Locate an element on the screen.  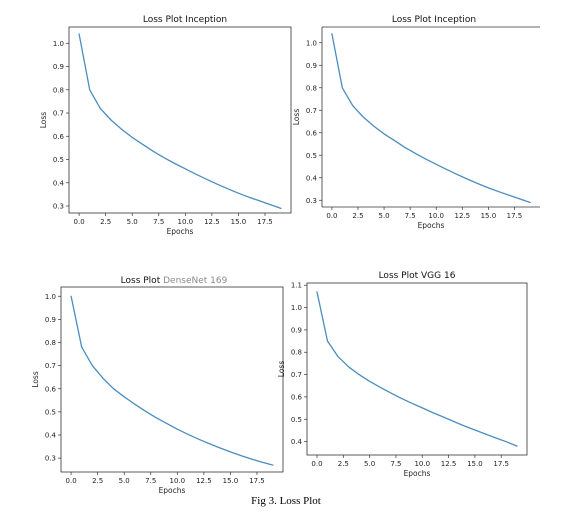
chart-title: Loss Plot VGG 16 is located at coordinates (417, 276).